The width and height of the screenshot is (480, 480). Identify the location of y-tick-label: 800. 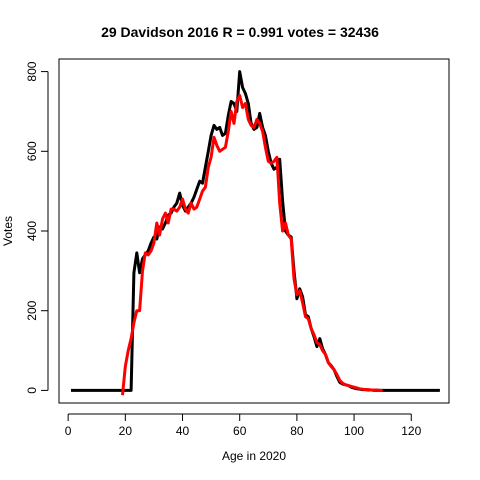
(32, 71).